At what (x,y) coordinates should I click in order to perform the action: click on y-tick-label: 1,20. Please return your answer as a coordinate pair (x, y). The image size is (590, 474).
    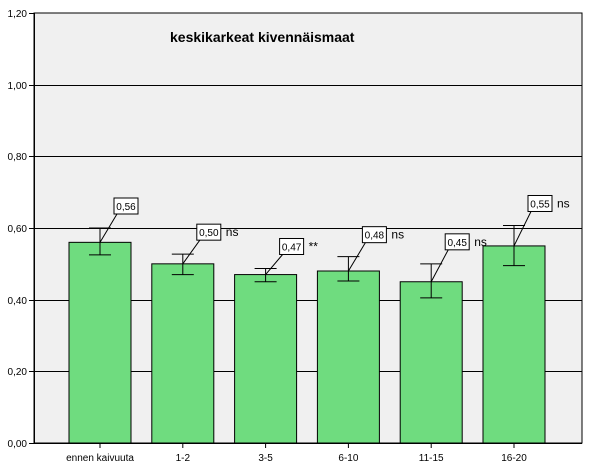
    Looking at the image, I should click on (18, 14).